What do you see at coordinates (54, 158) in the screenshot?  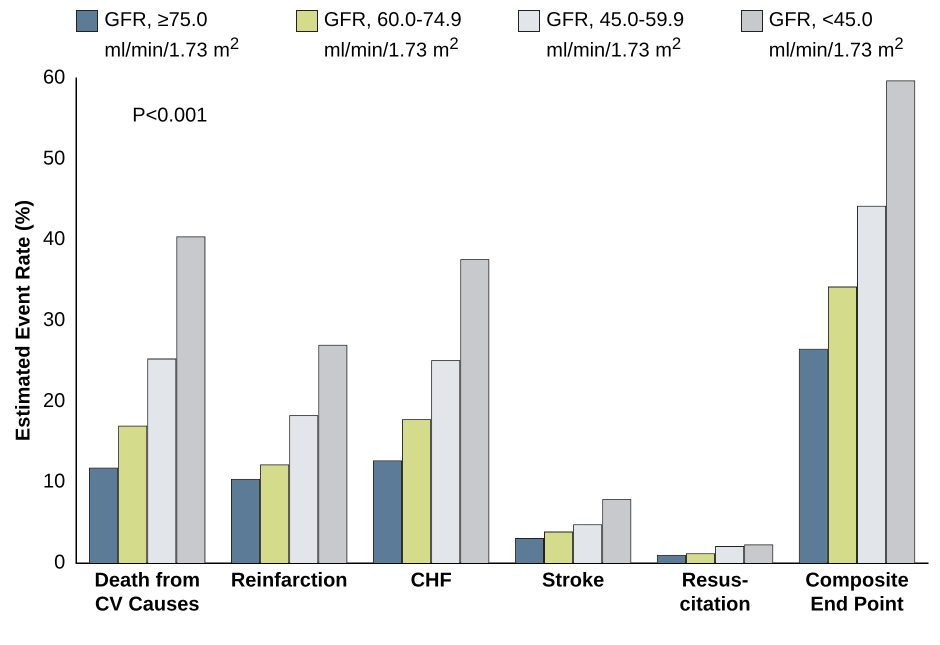 I see `y-tick-label: 50` at bounding box center [54, 158].